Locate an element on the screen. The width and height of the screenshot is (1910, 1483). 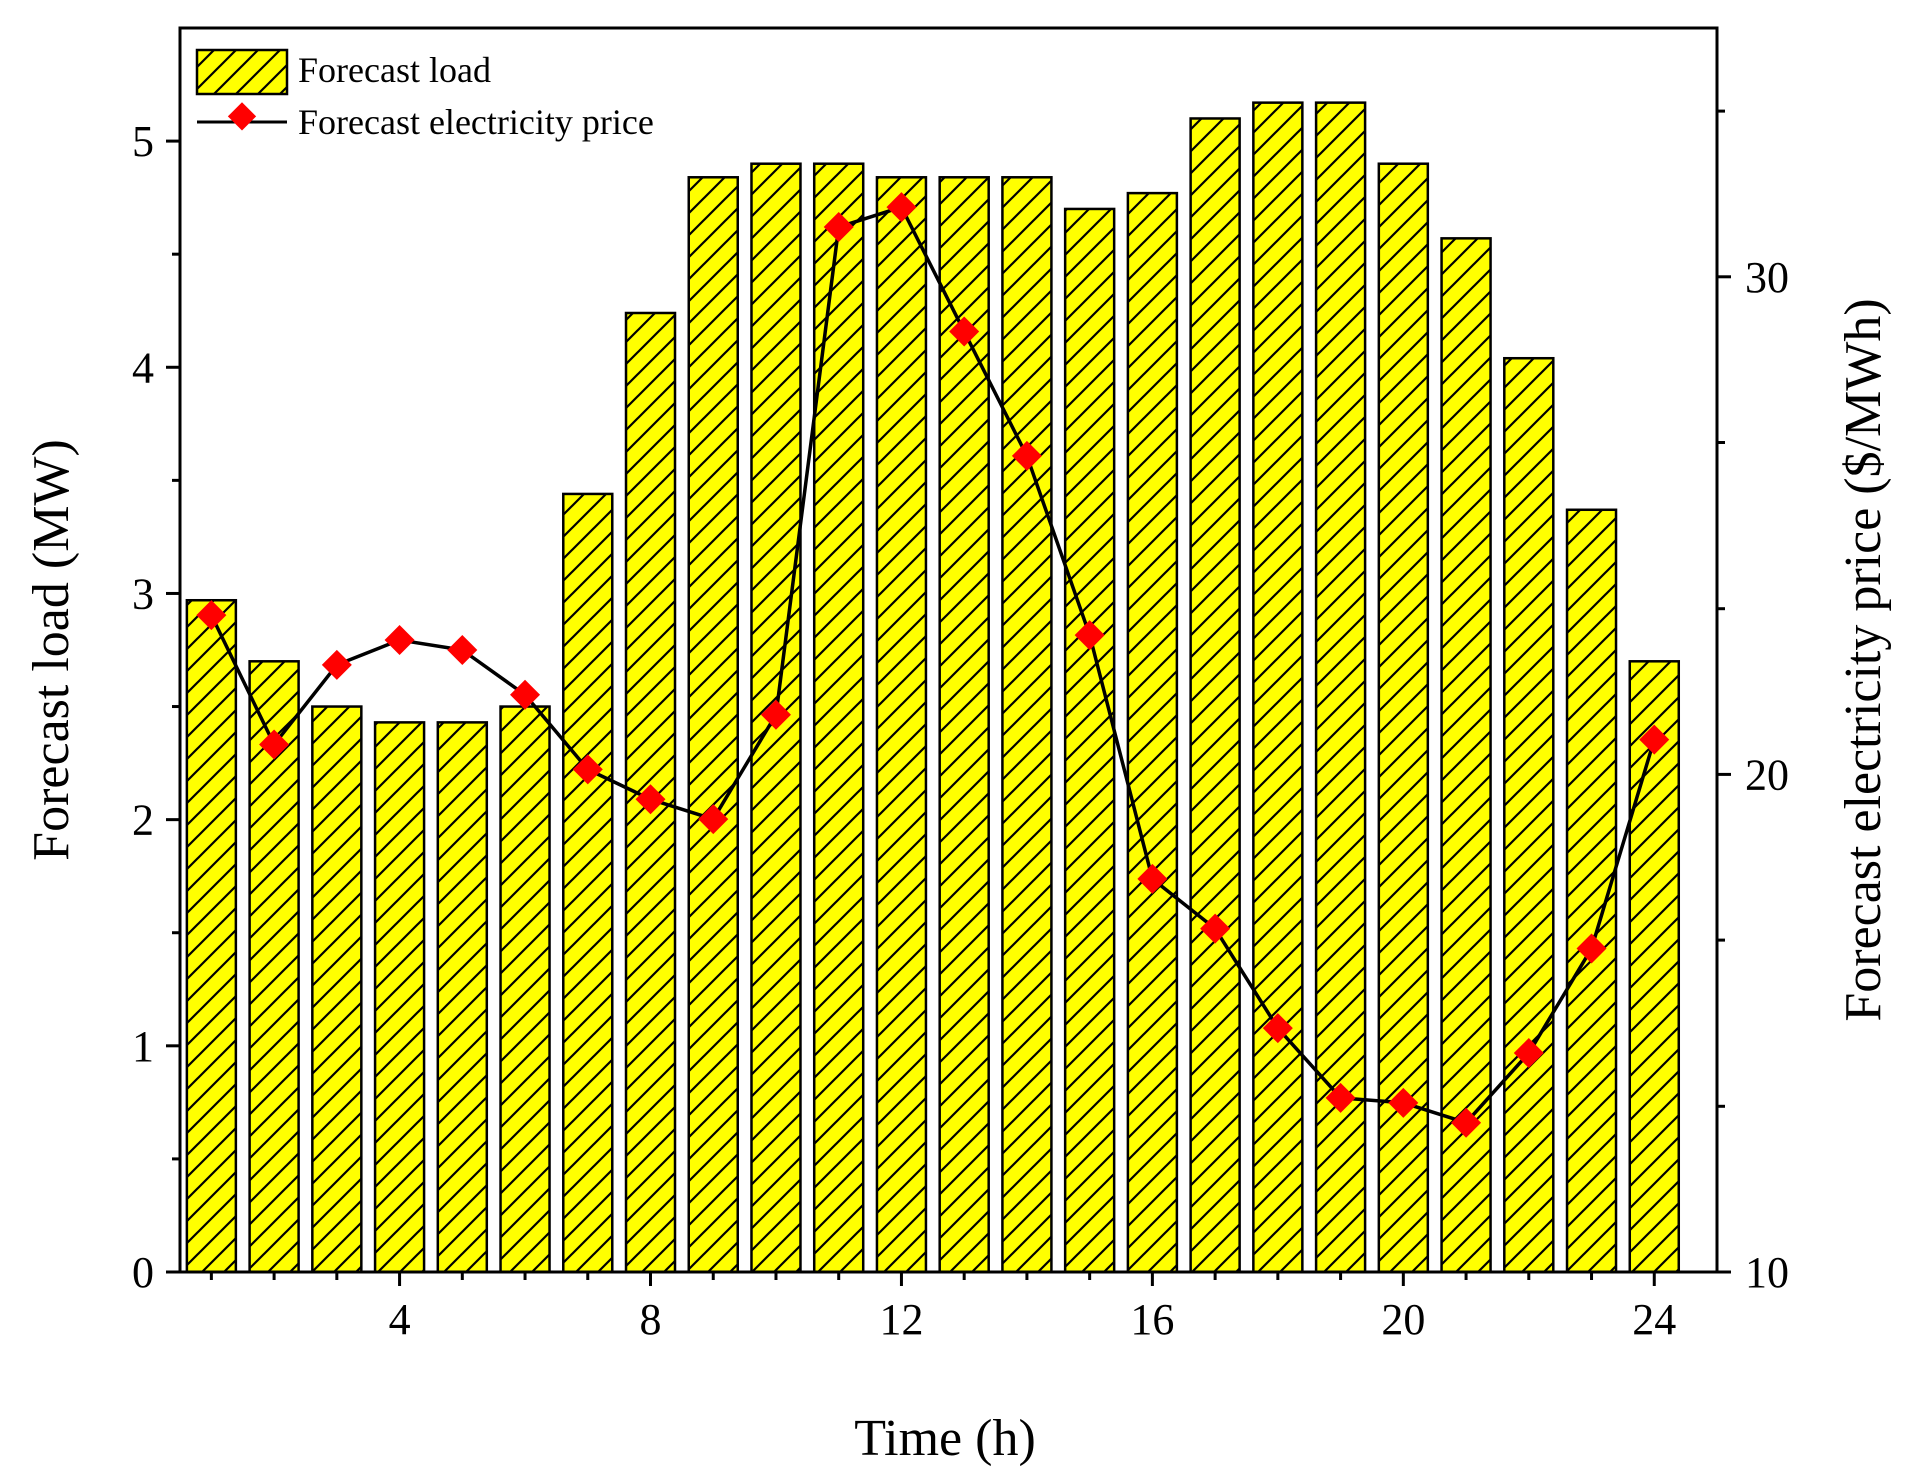
legend-bar-swatch-fill is located at coordinates (242, 72).